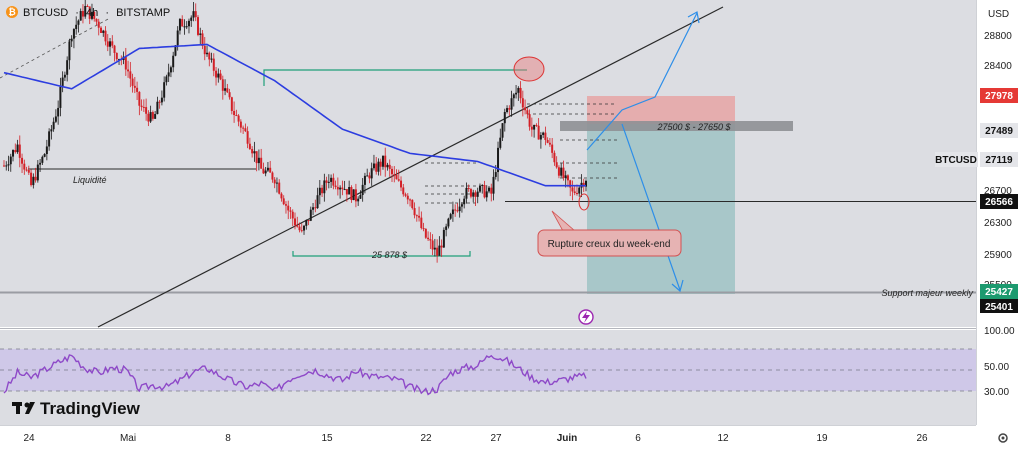  Describe the element at coordinates (529, 69) in the screenshot. I see `top-highlight` at that location.